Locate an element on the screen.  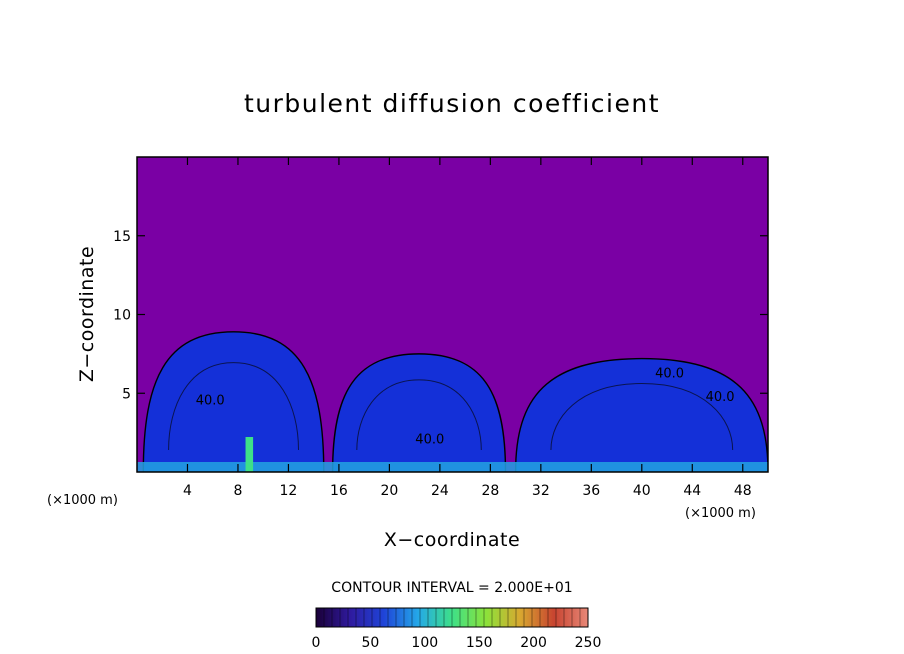
x-tick-label: 32 is located at coordinates (541, 491).